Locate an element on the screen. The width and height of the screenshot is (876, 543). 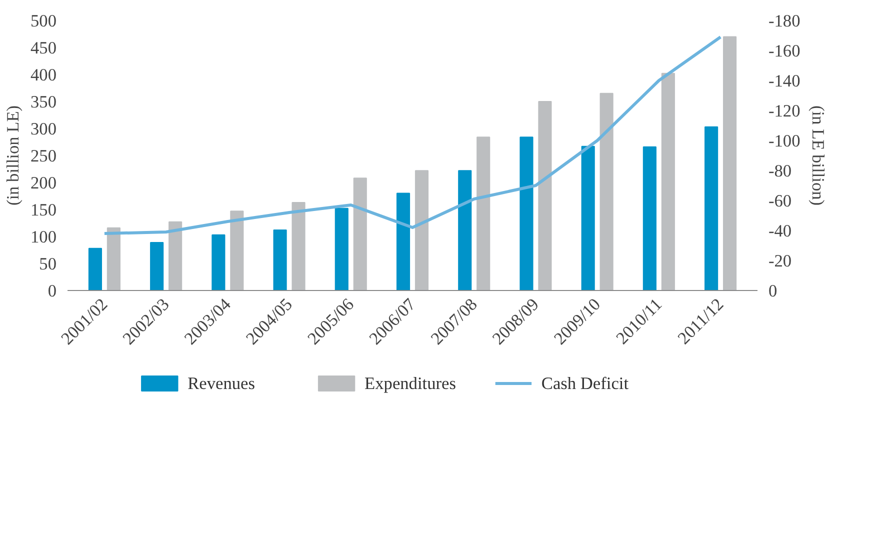
y-tick-label: 200 is located at coordinates (43, 183).